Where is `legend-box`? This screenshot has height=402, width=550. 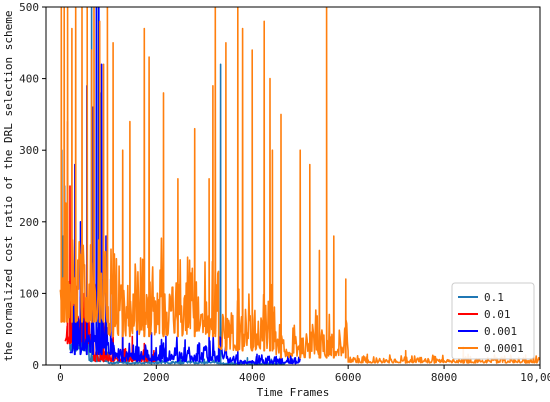
legend-box is located at coordinates (493, 321).